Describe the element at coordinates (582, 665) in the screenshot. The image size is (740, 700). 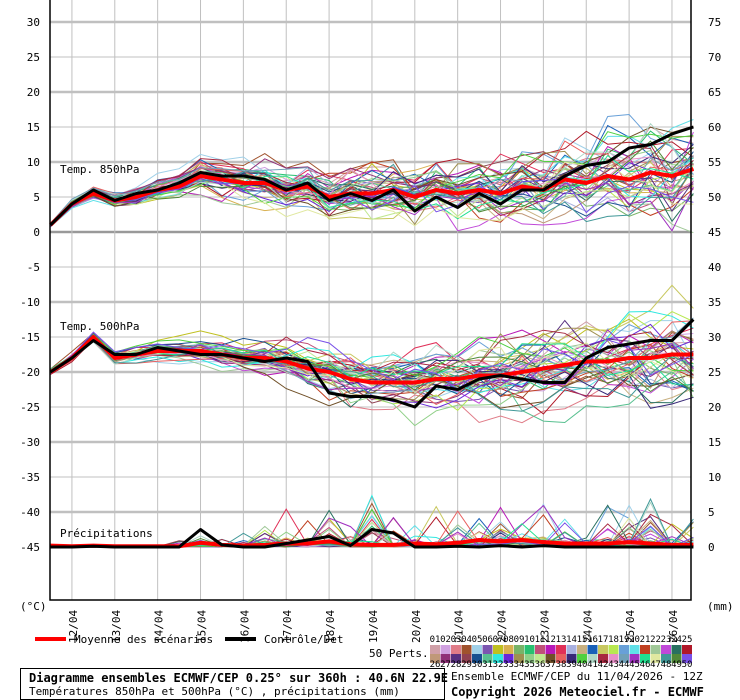
I see `pert-number: 40` at that location.